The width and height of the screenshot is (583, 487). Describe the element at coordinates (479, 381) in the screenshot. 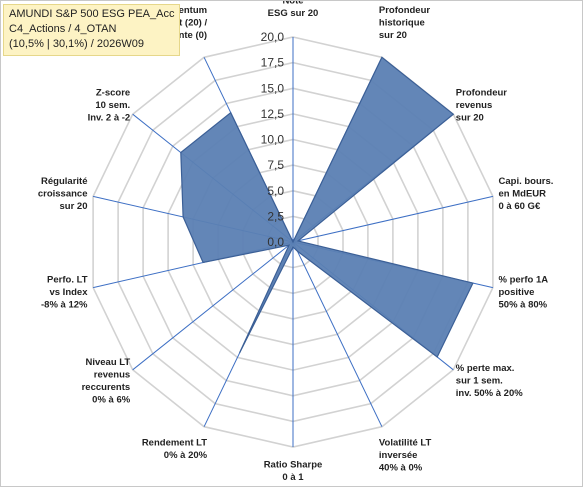

I see `category-label: sur 1 sem.` at that location.